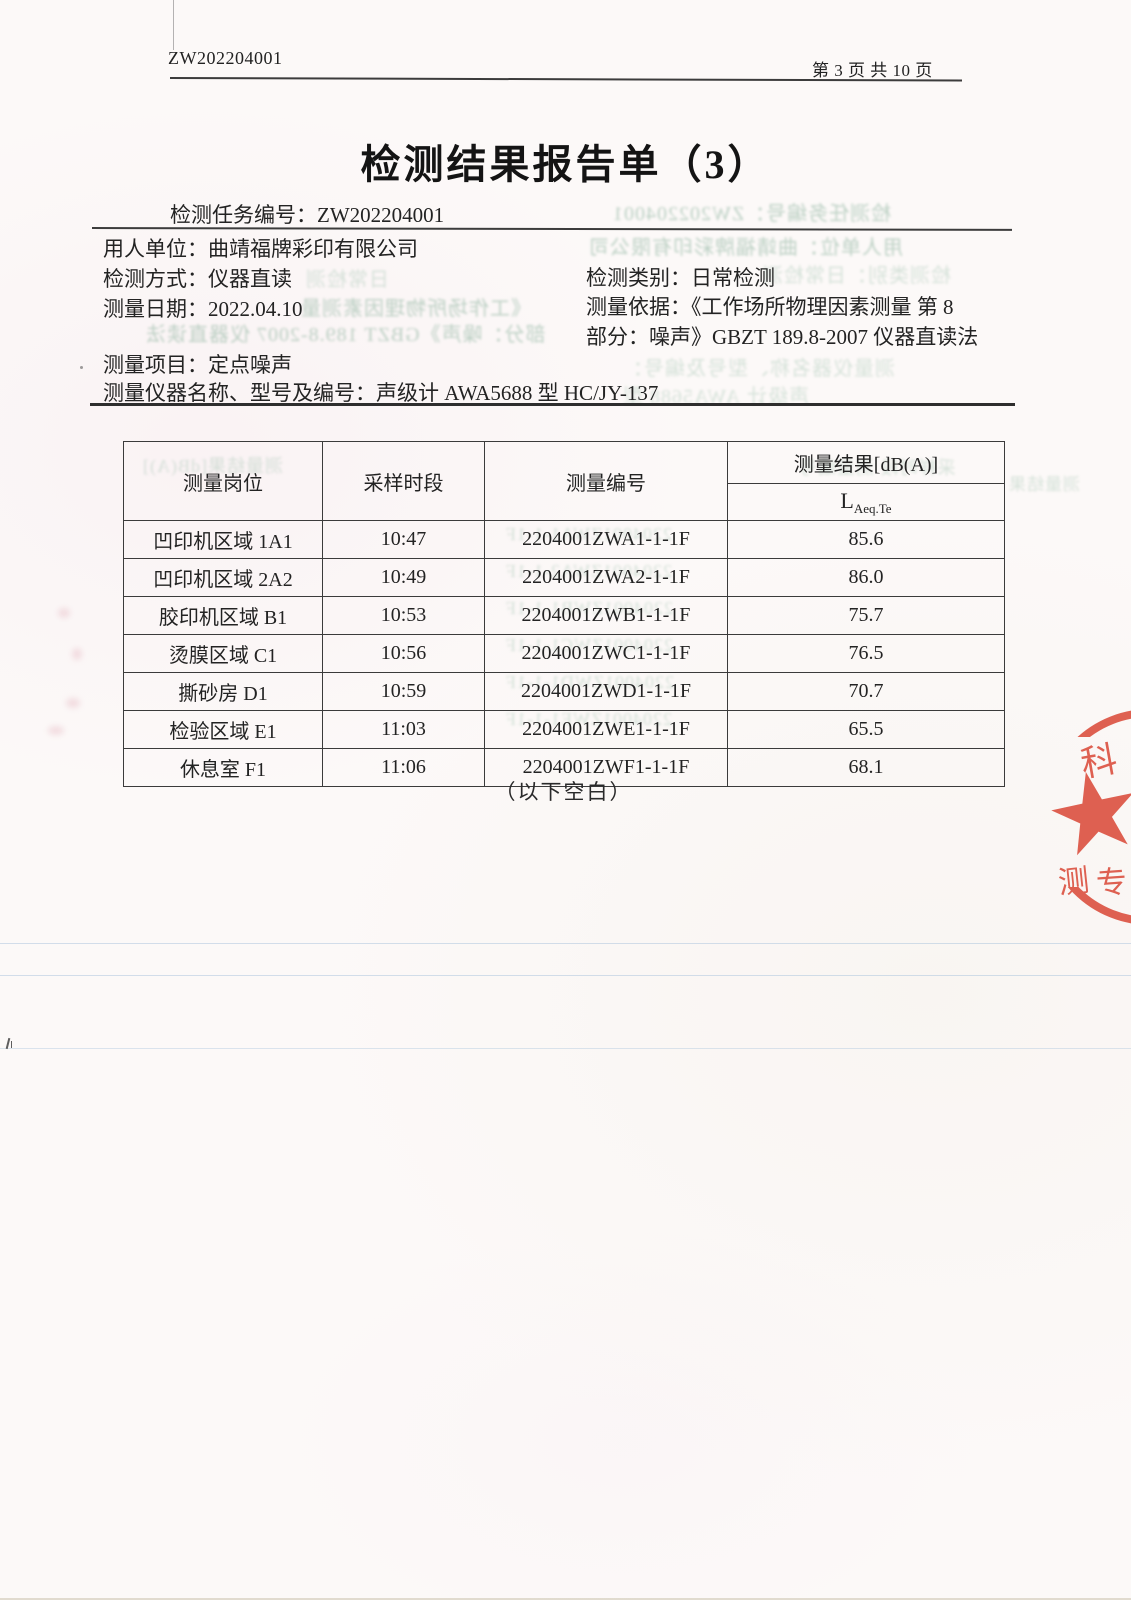 The width and height of the screenshot is (1131, 1600). Describe the element at coordinates (415, 309) in the screenshot. I see `bleedthrough-text: 《工作场所物理因素测量` at that location.